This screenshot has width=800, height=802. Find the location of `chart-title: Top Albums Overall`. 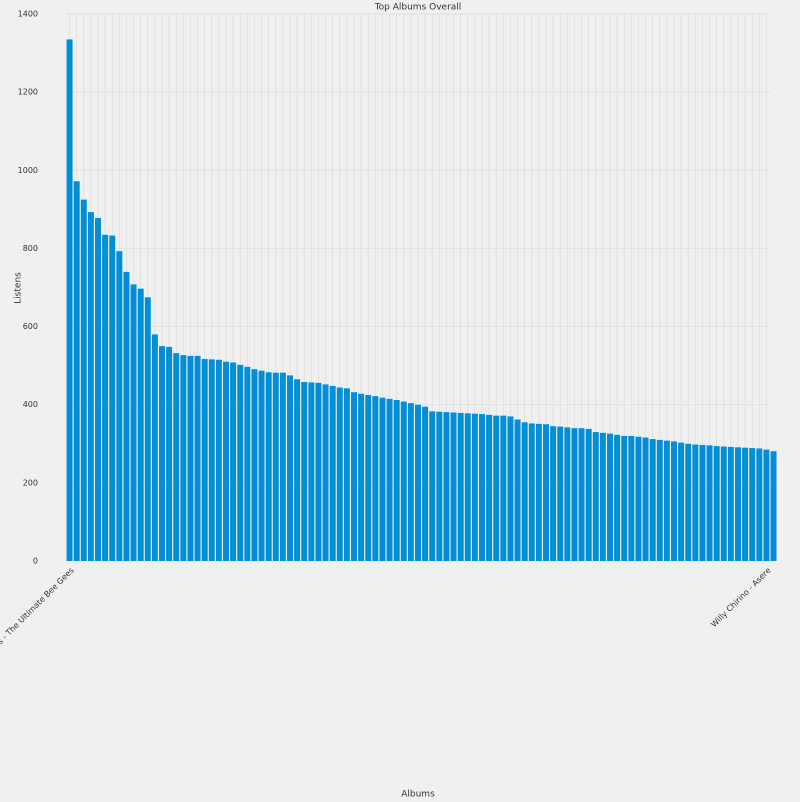

chart-title: Top Albums Overall is located at coordinates (418, 8).